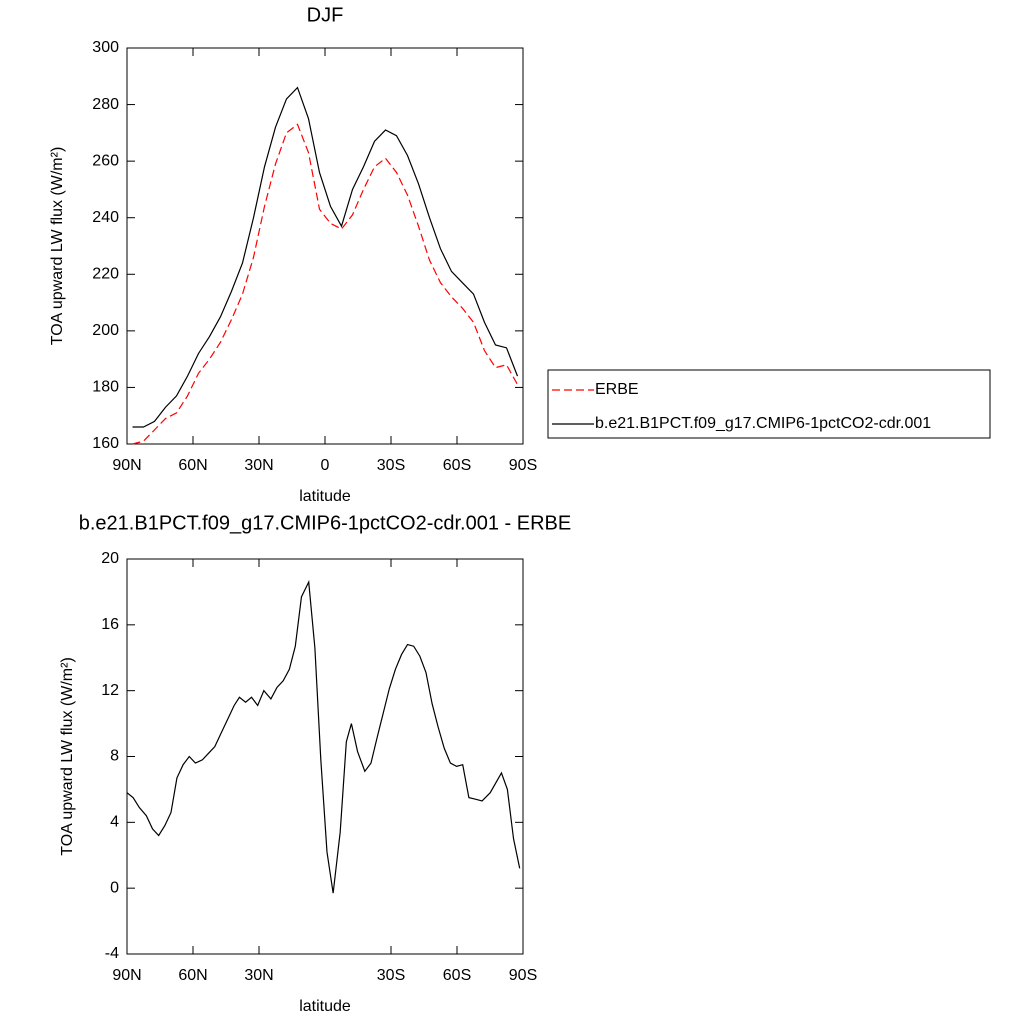  What do you see at coordinates (105, 274) in the screenshot?
I see `y-tick-label: 220` at bounding box center [105, 274].